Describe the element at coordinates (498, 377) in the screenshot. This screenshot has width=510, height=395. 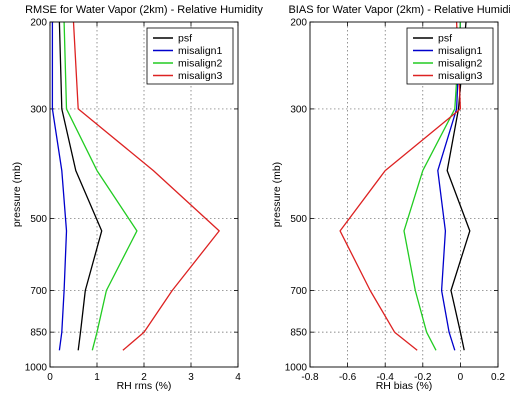
I see `bias-x-tick-label: 0.2` at that location.